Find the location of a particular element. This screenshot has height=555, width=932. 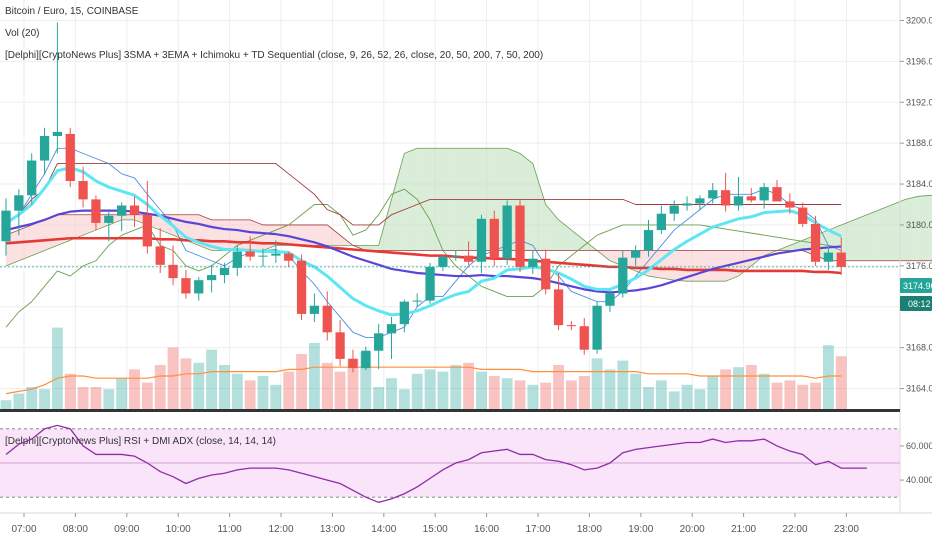

time-tick-label: 08:00 is located at coordinates (75, 529).